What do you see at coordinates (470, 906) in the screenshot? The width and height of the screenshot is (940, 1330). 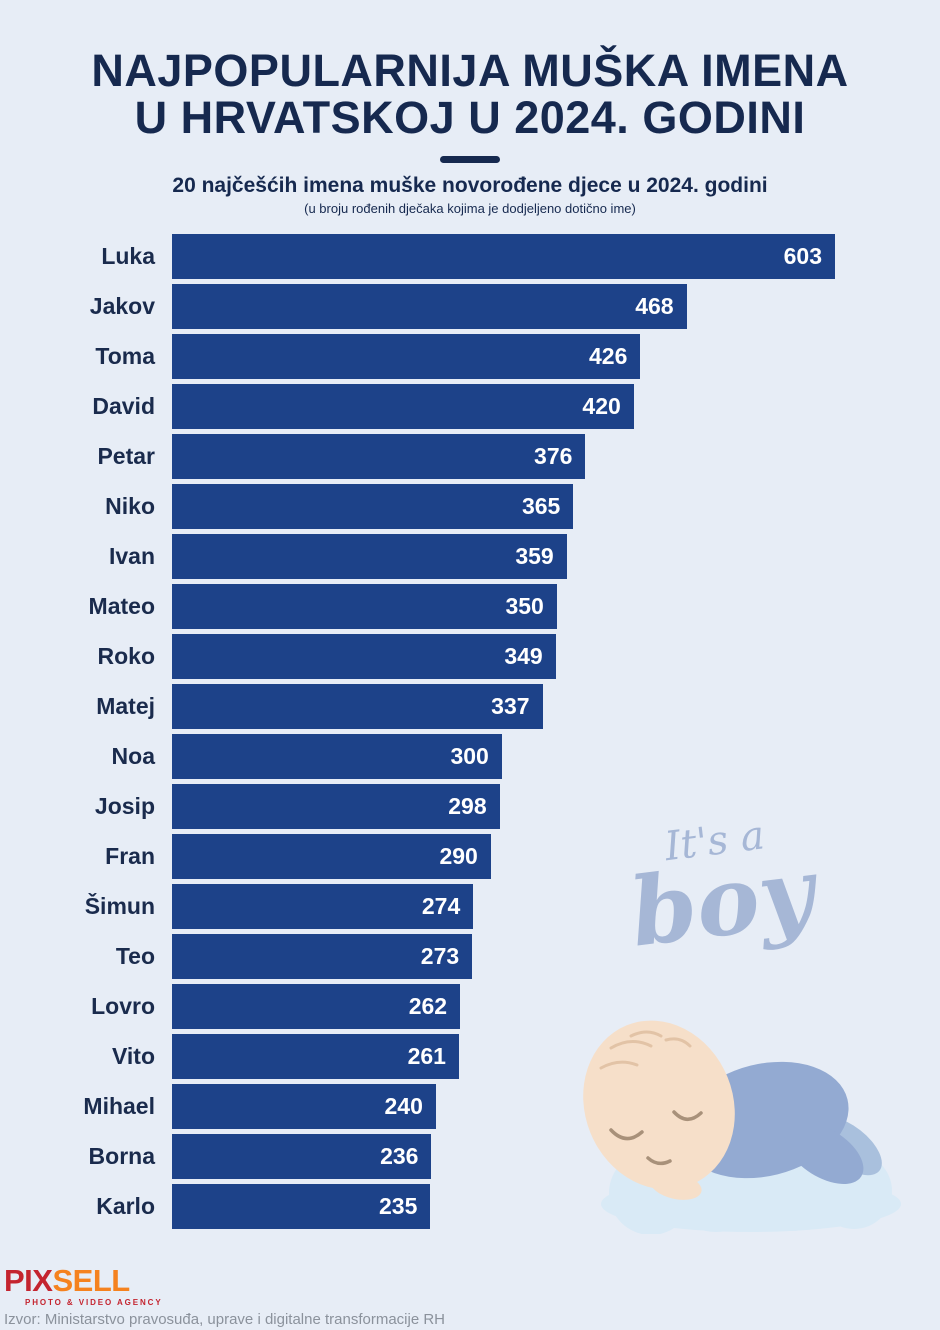 I see `chart-row: Šimun 274` at bounding box center [470, 906].